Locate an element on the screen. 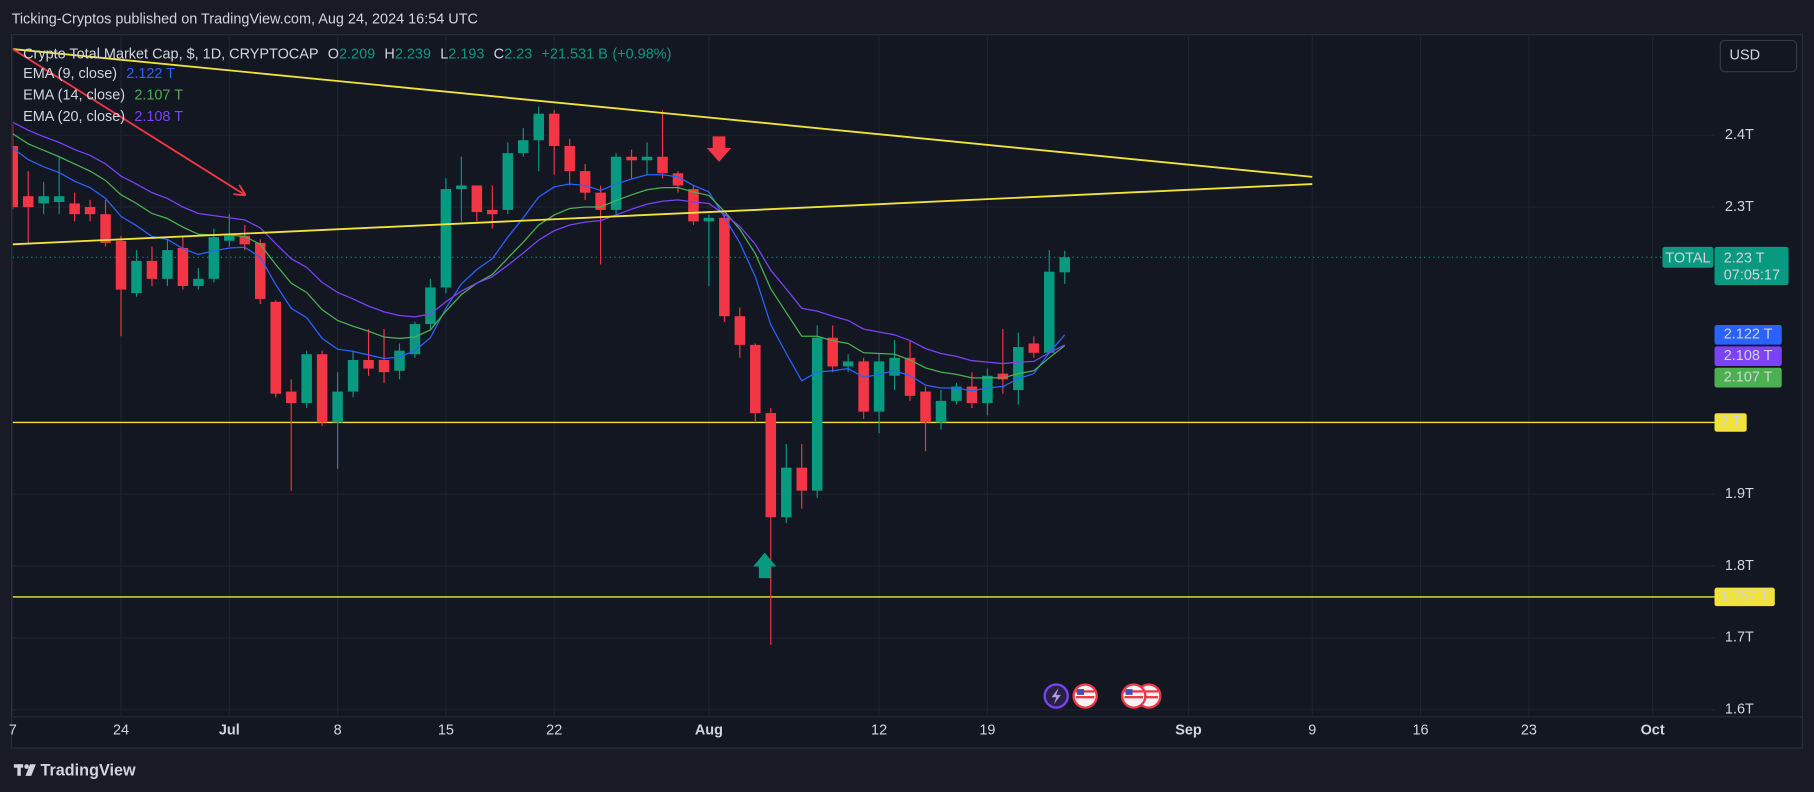 This screenshot has height=792, width=1814. y-tick-label: 1.9T is located at coordinates (1739, 494).